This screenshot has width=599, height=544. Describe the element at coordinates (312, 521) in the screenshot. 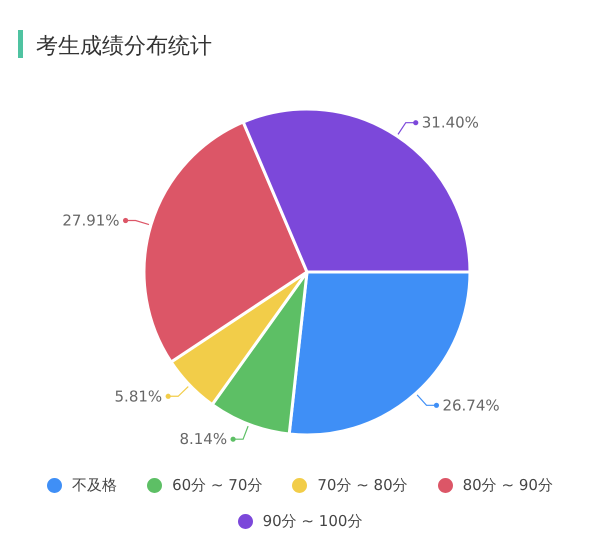

I see `legend-label: 90分 ~ 100分` at that location.